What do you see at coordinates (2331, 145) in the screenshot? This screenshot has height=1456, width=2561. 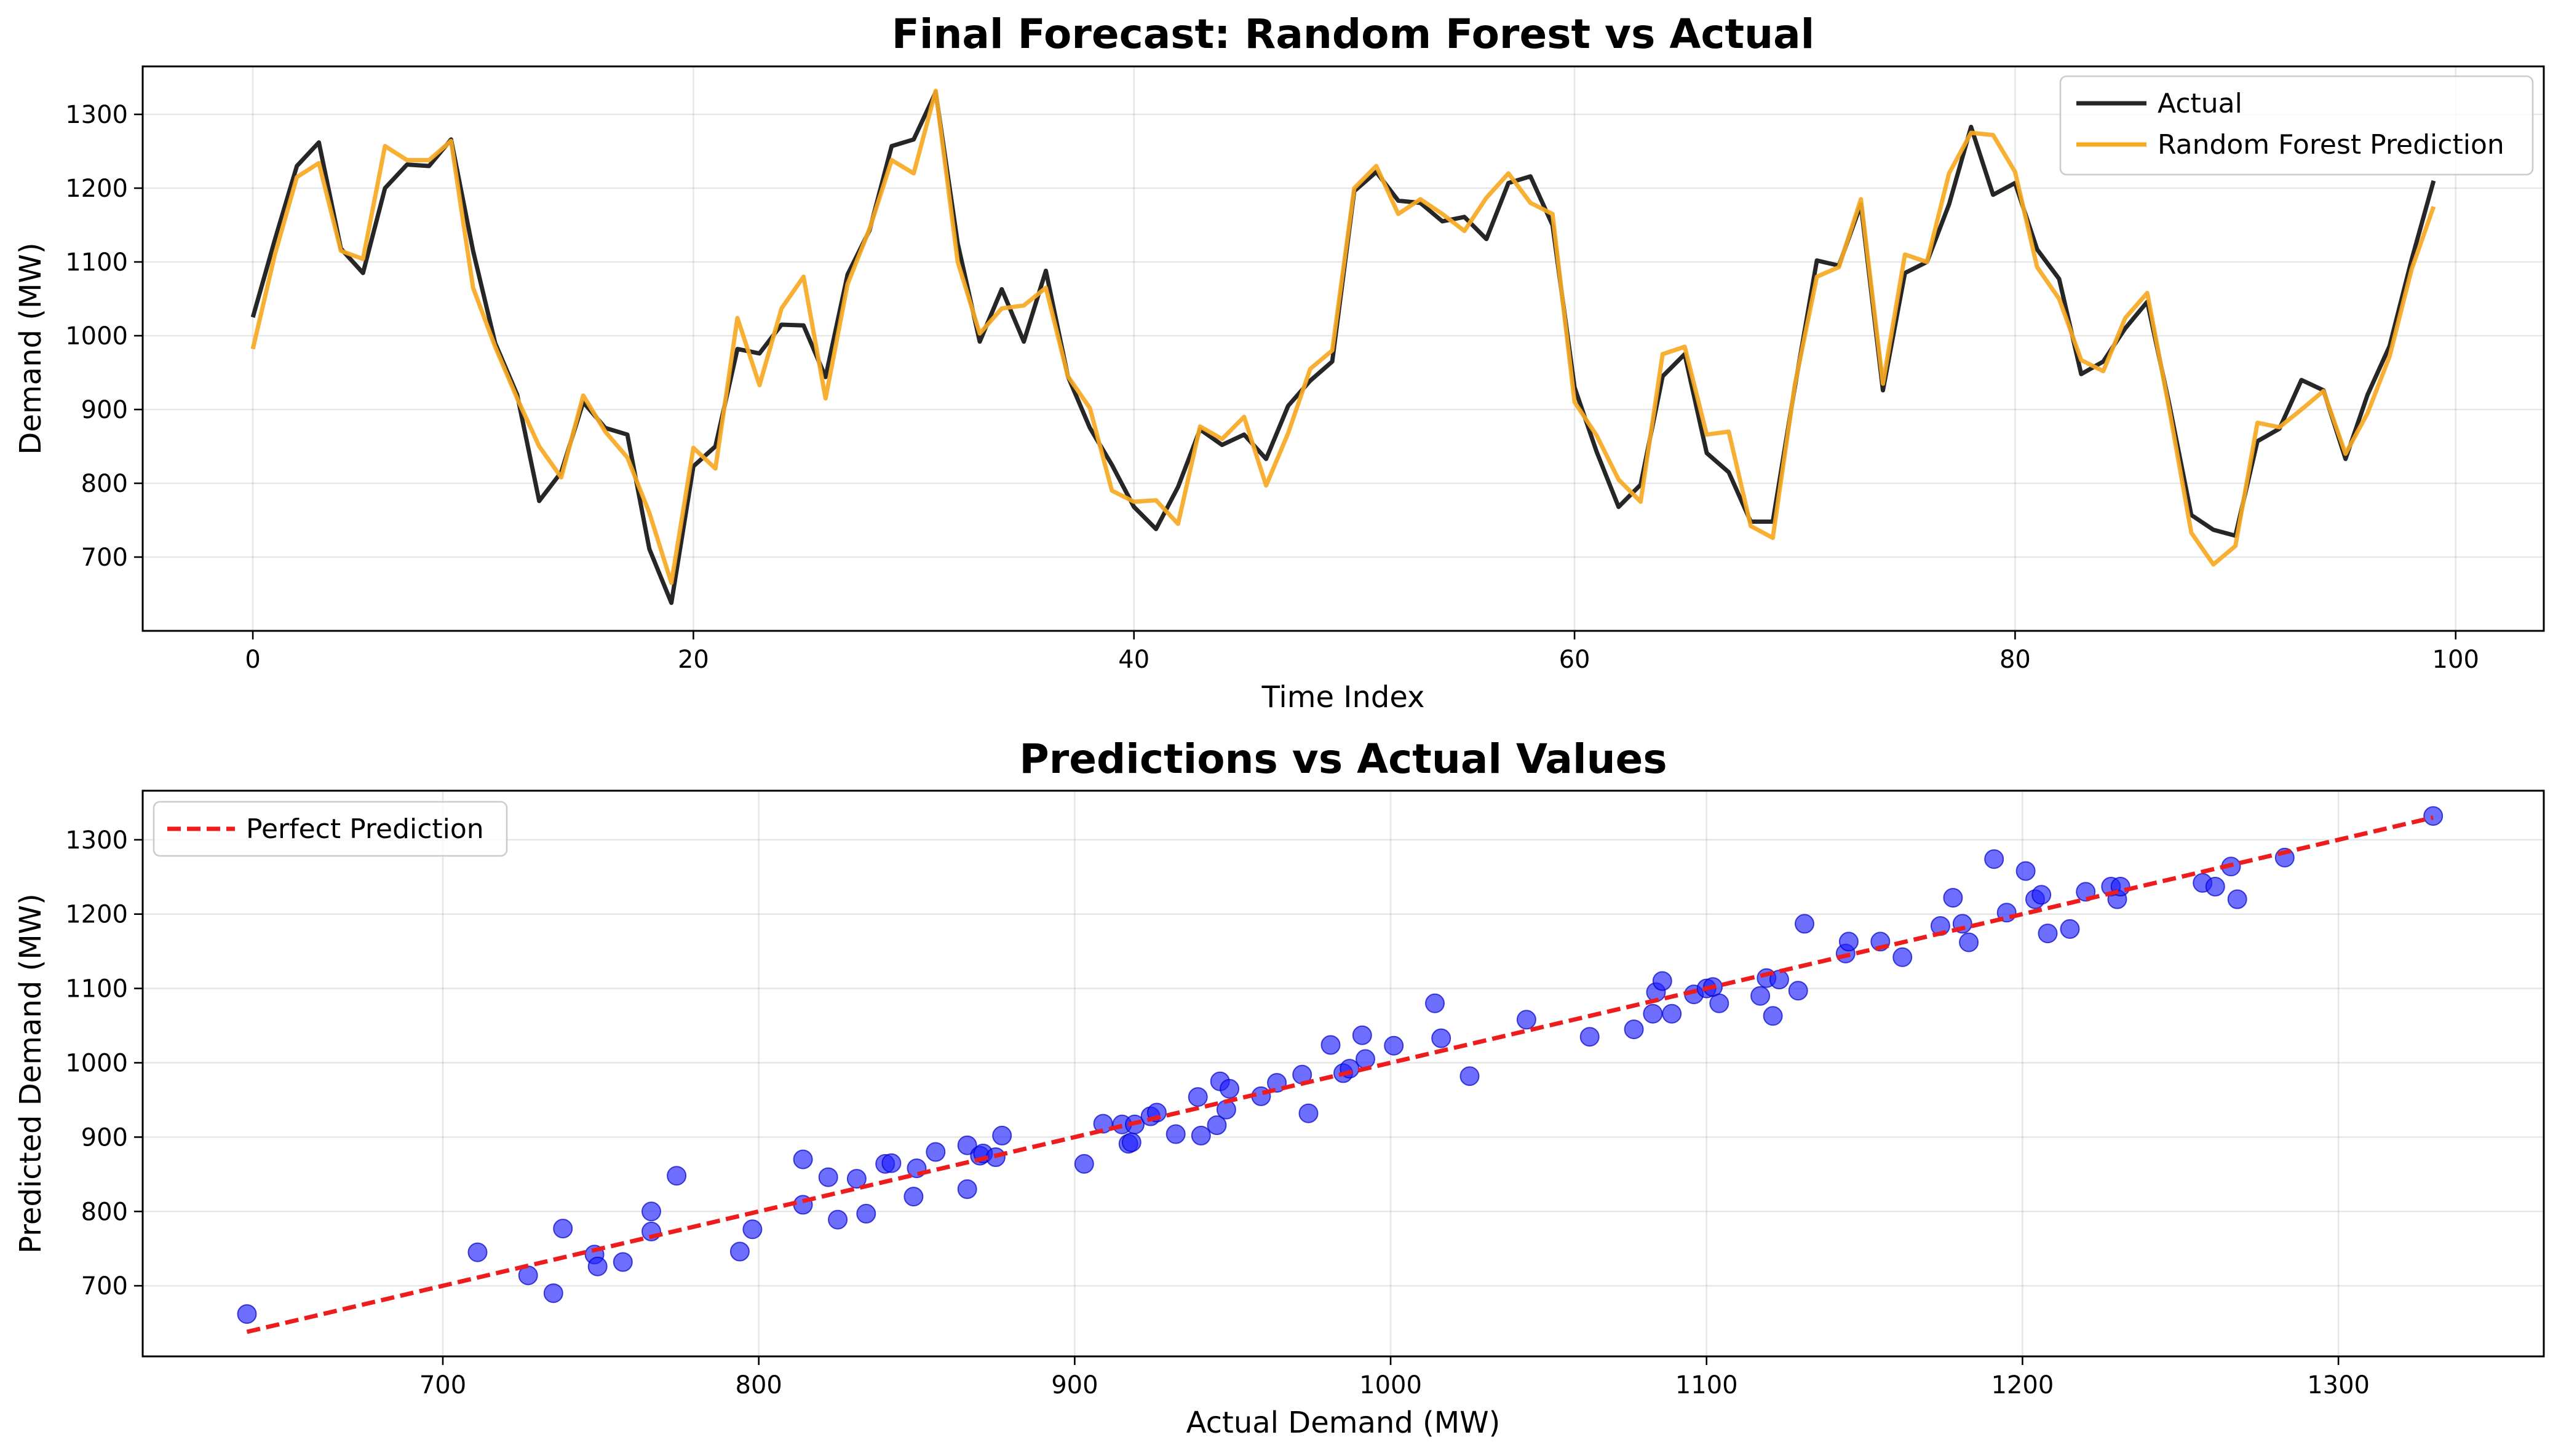 I see `legend-label-prediction: Random Forest Prediction` at bounding box center [2331, 145].